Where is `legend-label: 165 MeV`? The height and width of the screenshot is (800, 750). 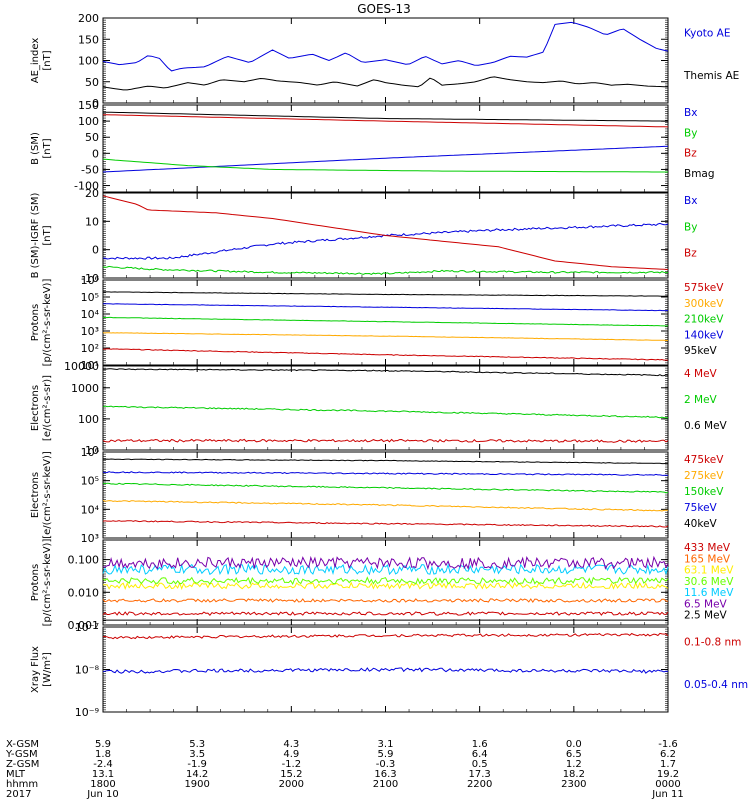 legend-label: 165 MeV is located at coordinates (707, 559).